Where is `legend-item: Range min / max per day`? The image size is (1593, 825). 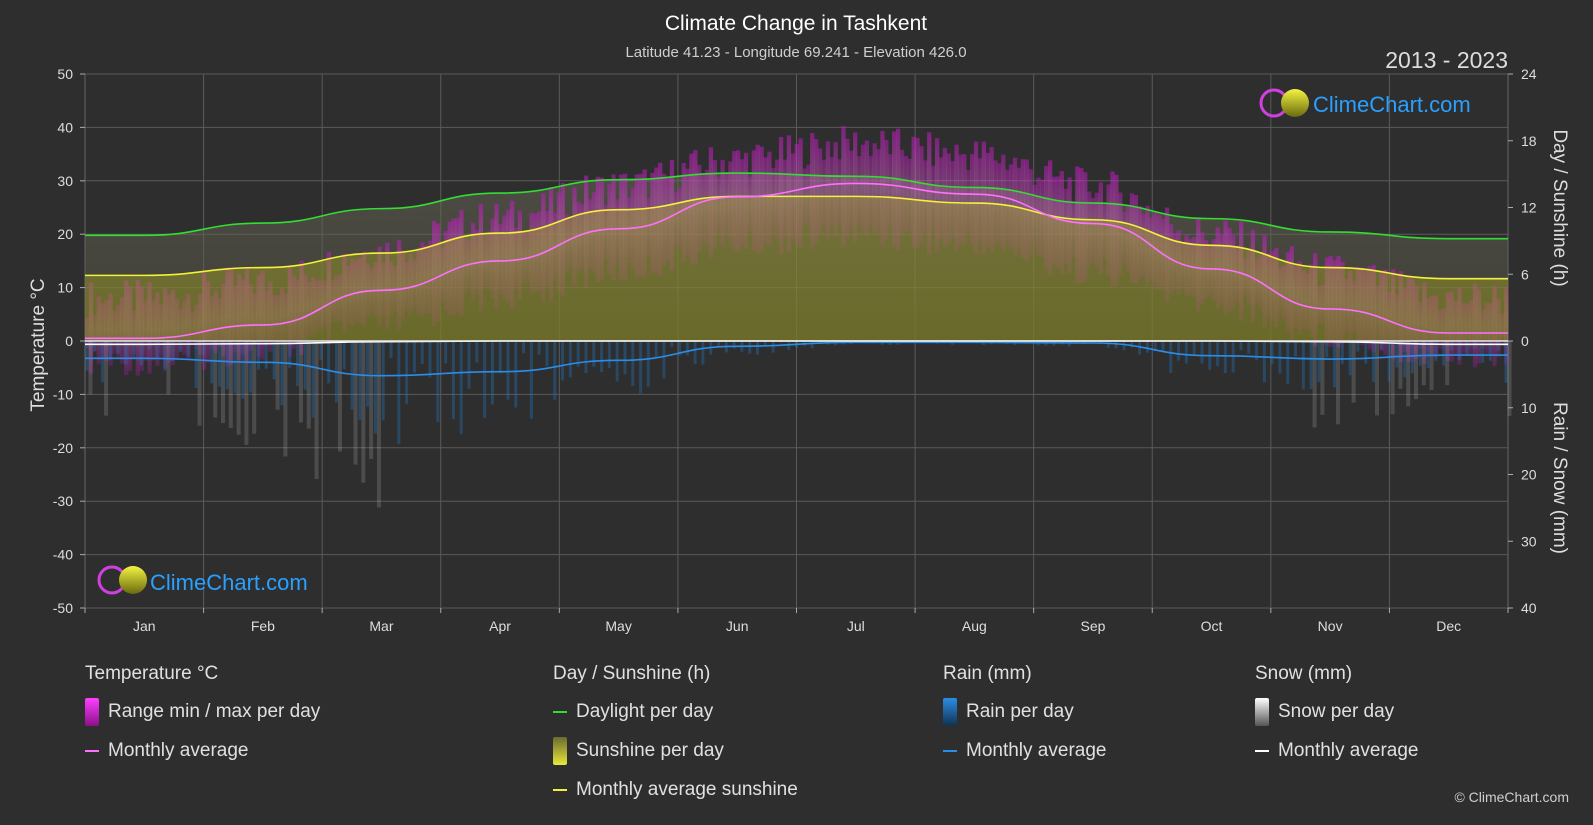 legend-item: Range min / max per day is located at coordinates (202, 712).